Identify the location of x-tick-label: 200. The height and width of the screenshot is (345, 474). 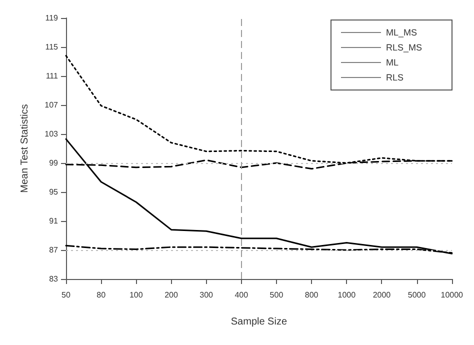
(171, 295).